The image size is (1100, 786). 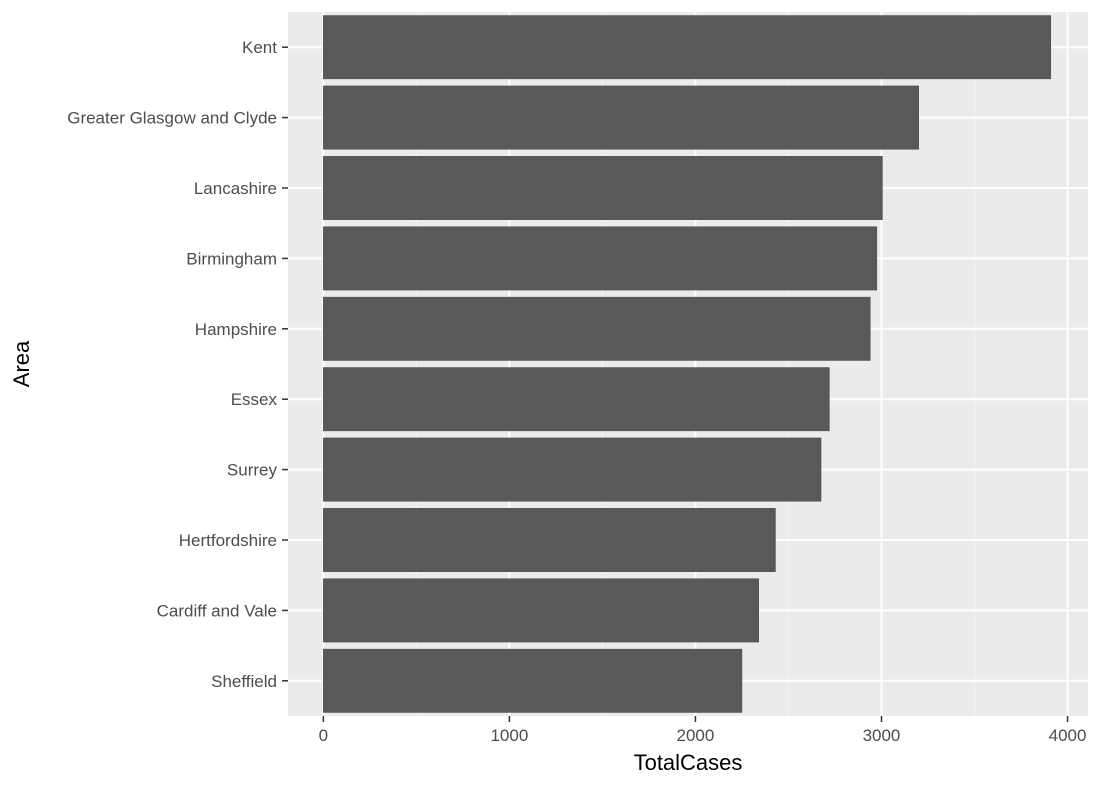 What do you see at coordinates (236, 329) in the screenshot?
I see `y-tick-label: Hampshire` at bounding box center [236, 329].